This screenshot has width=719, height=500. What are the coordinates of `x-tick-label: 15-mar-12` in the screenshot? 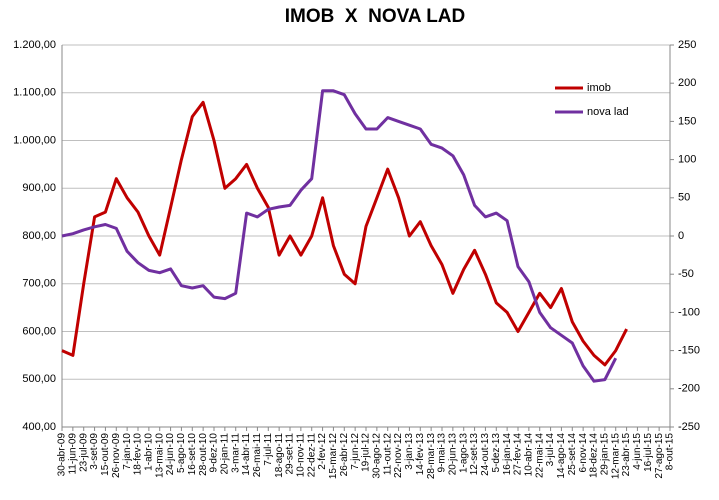 It's located at (333, 456).